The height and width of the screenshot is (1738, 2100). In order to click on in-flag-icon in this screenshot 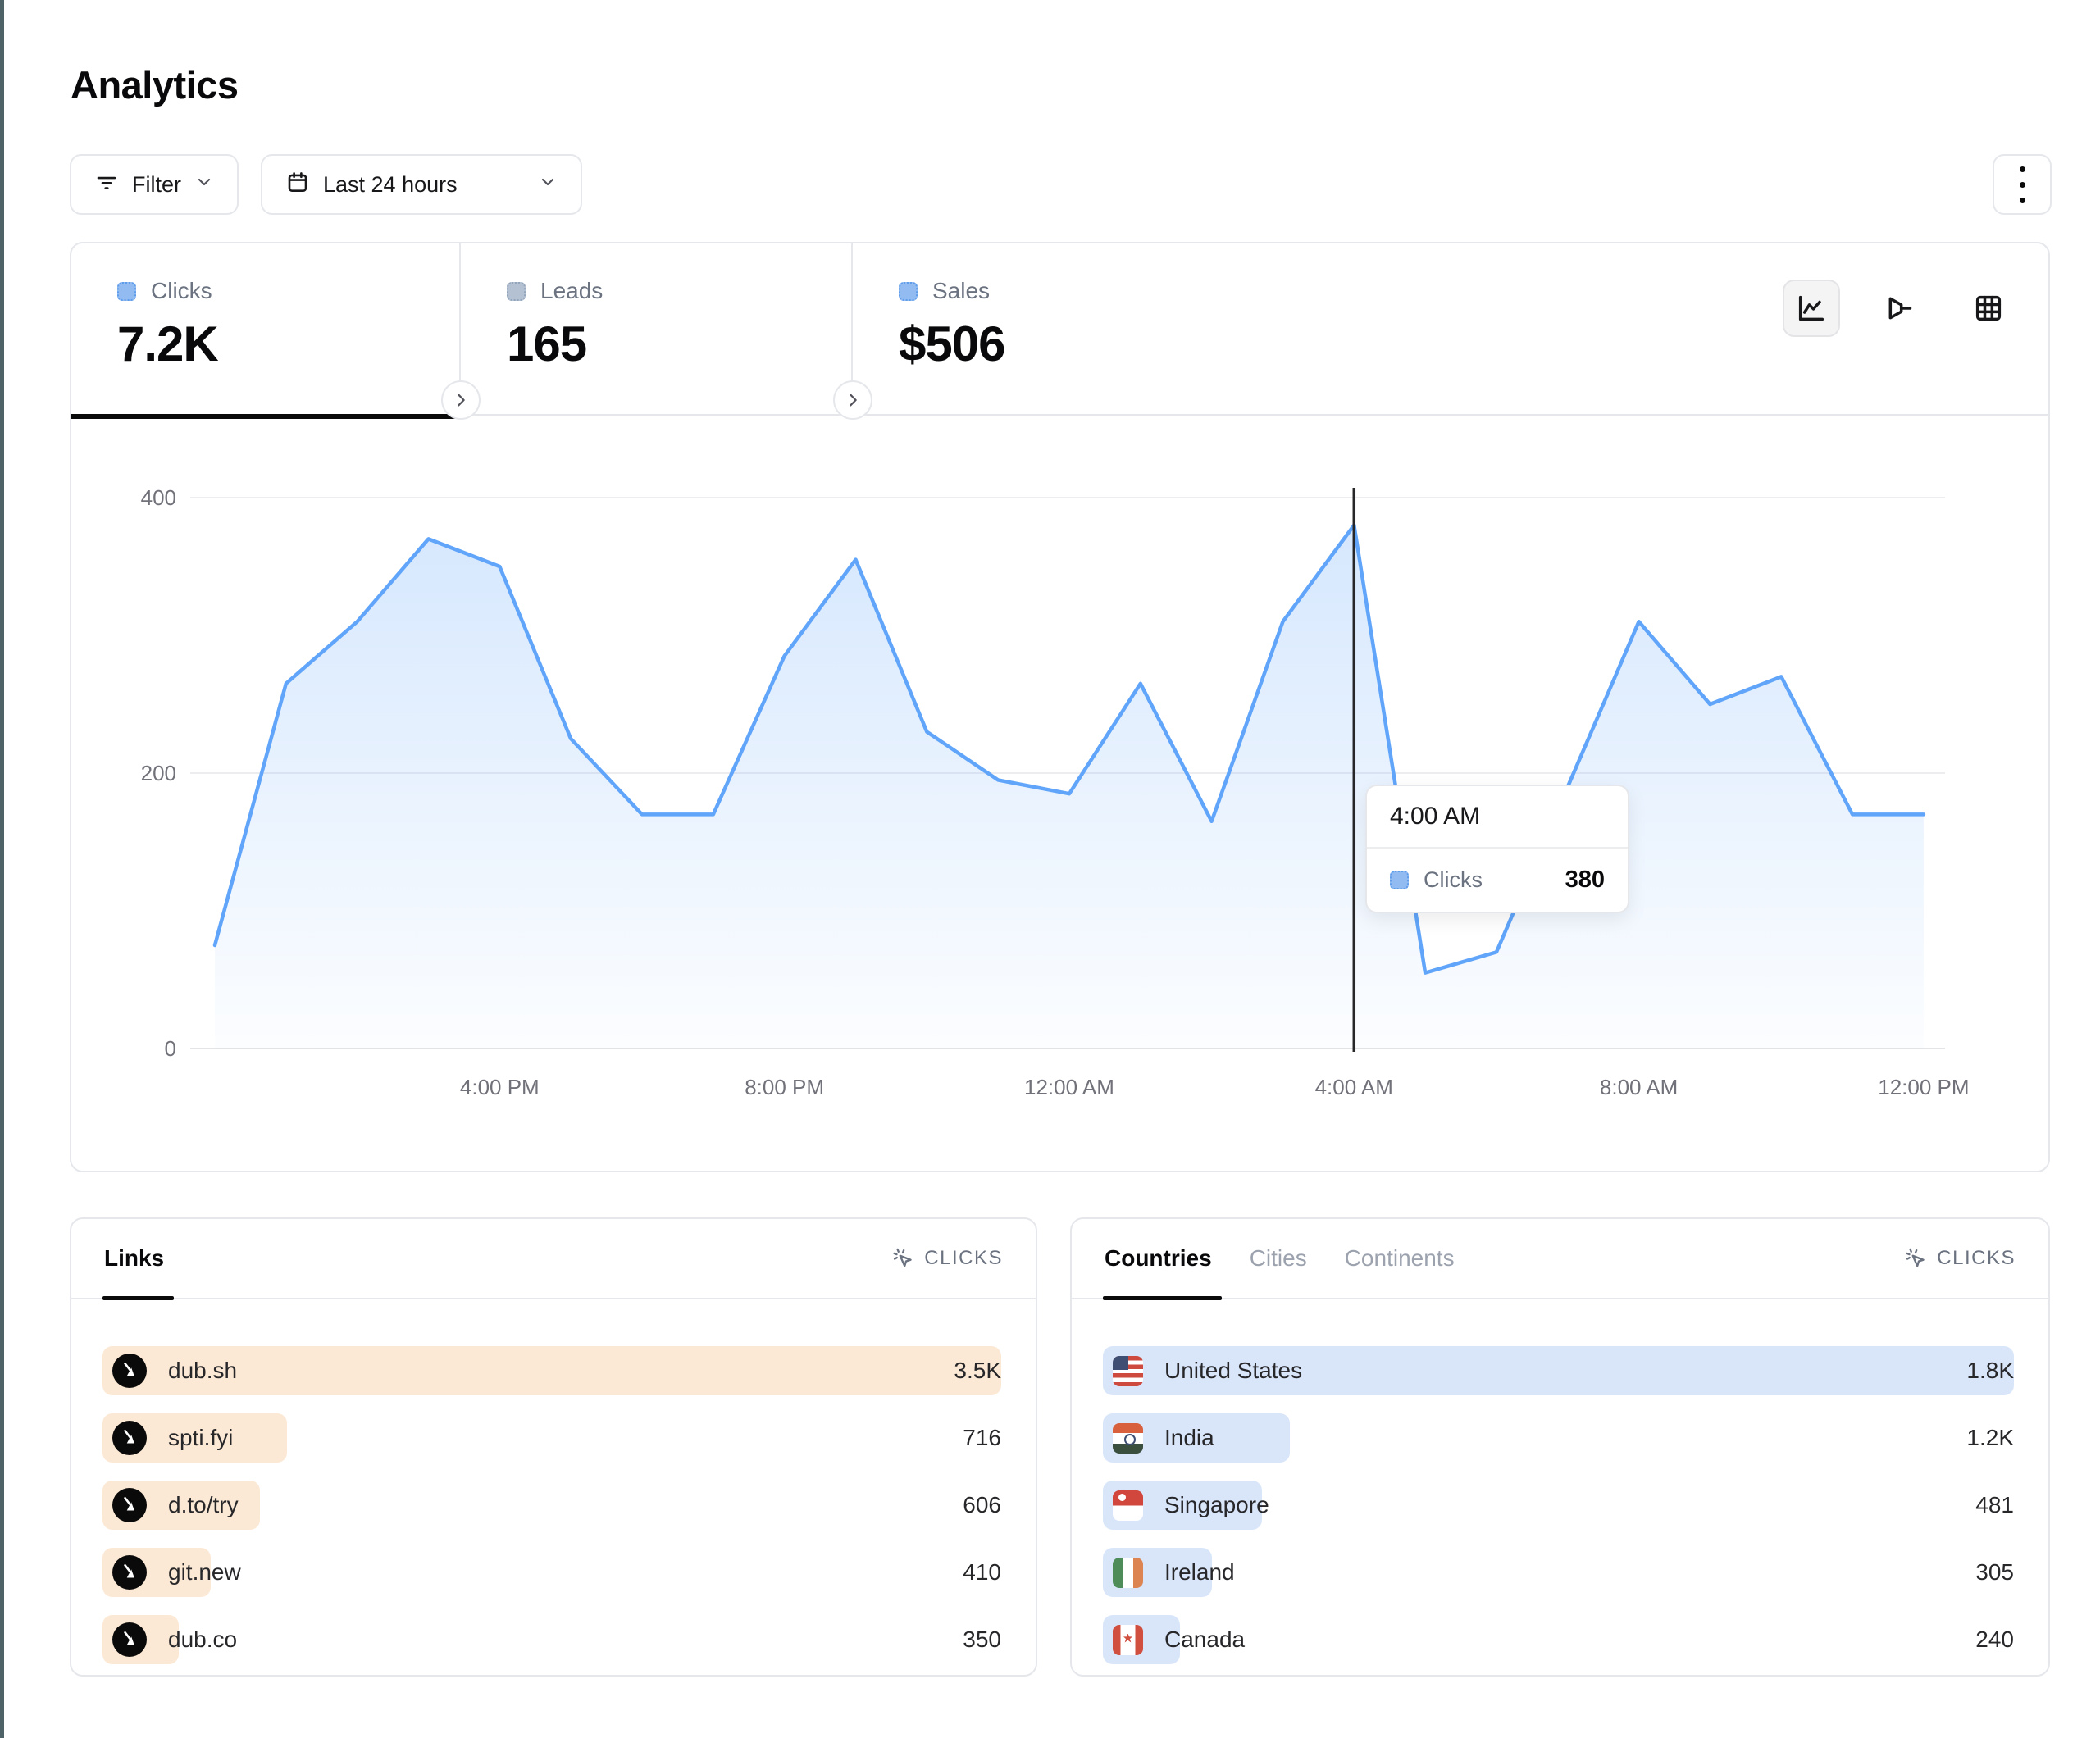, I will do `click(1128, 1438)`.